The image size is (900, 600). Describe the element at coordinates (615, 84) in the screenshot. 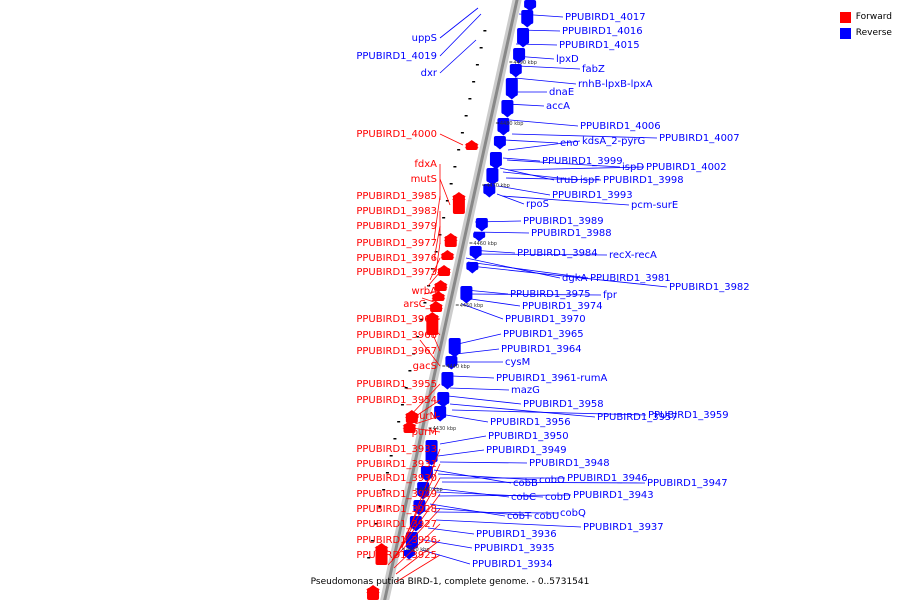

I see `reverse-label-rnhb-lpxb-lpxa: rnhB-lpxB-lpxA` at that location.